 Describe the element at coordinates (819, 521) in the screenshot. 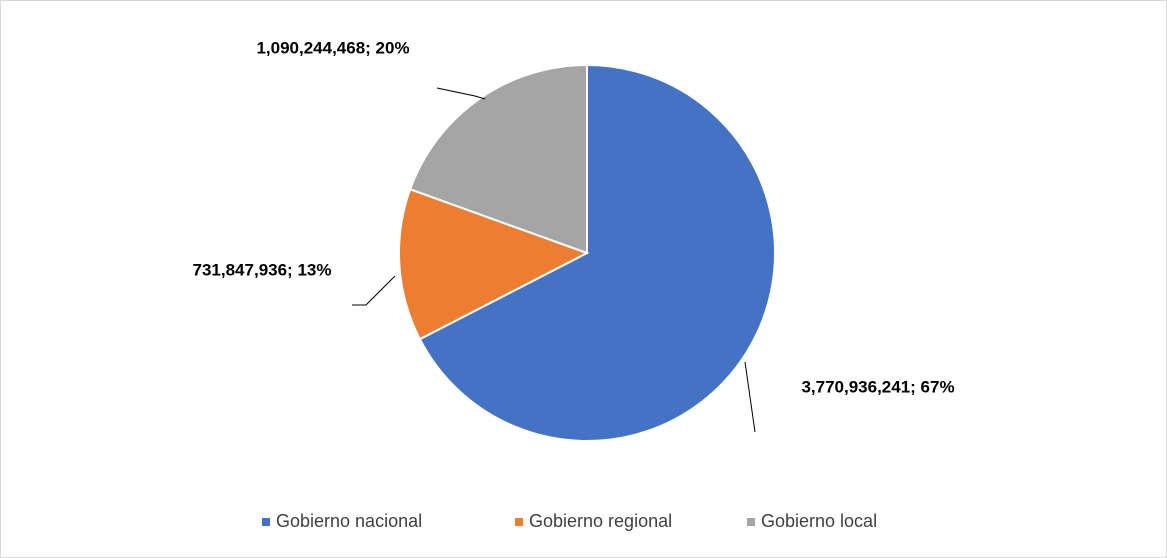

I see `legend-label: Gobierno local` at that location.